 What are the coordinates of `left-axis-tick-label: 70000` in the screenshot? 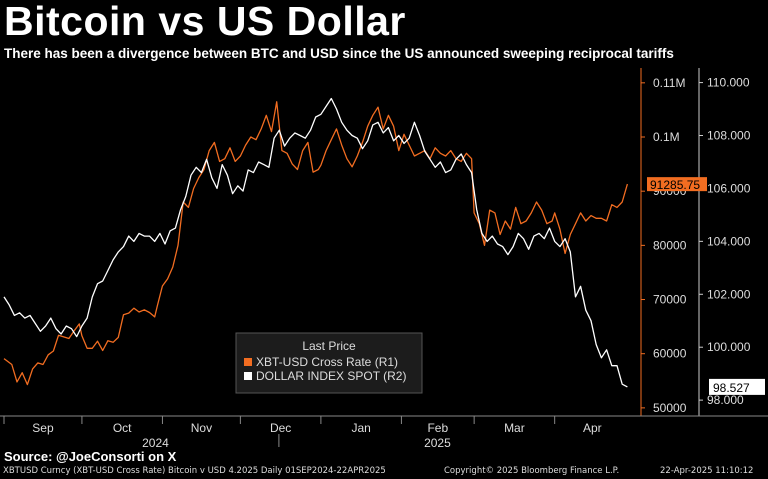 It's located at (670, 300).